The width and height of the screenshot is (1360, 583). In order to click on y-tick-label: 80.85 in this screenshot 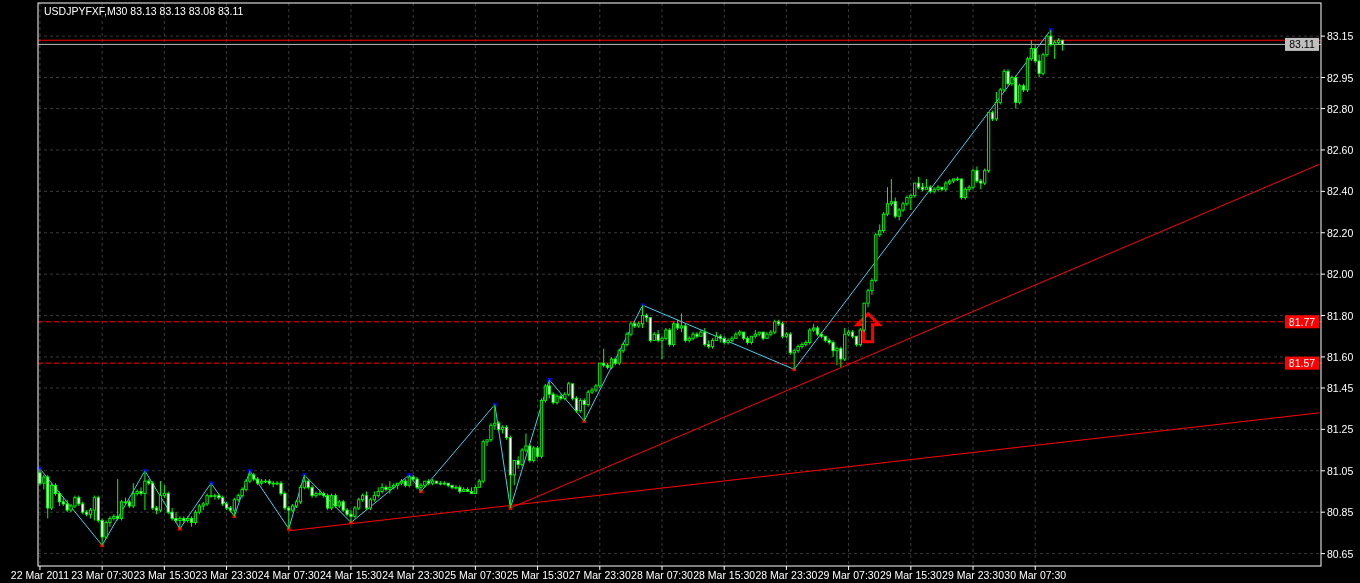, I will do `click(1340, 512)`.